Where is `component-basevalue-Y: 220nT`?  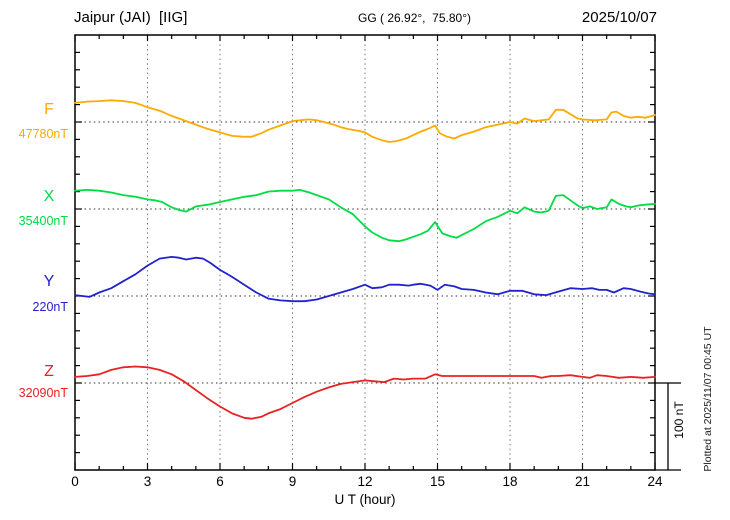 component-basevalue-Y: 220nT is located at coordinates (50, 307).